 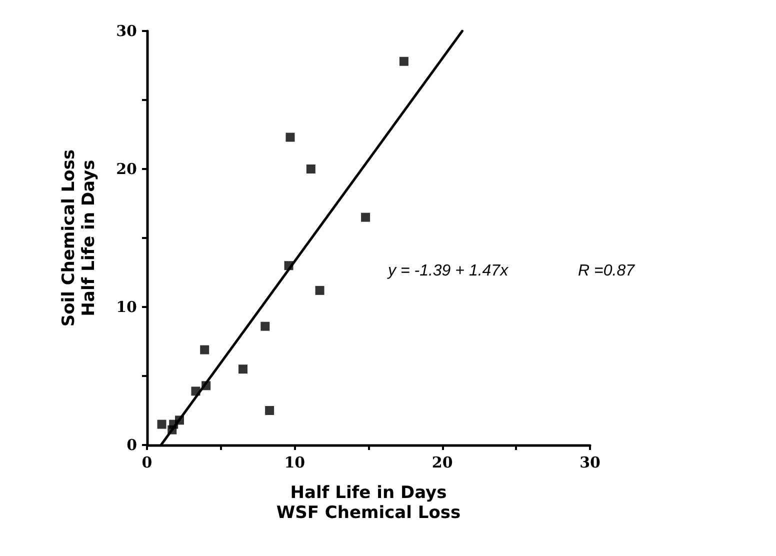 What do you see at coordinates (126, 307) in the screenshot?
I see `y-tick-label: 10` at bounding box center [126, 307].